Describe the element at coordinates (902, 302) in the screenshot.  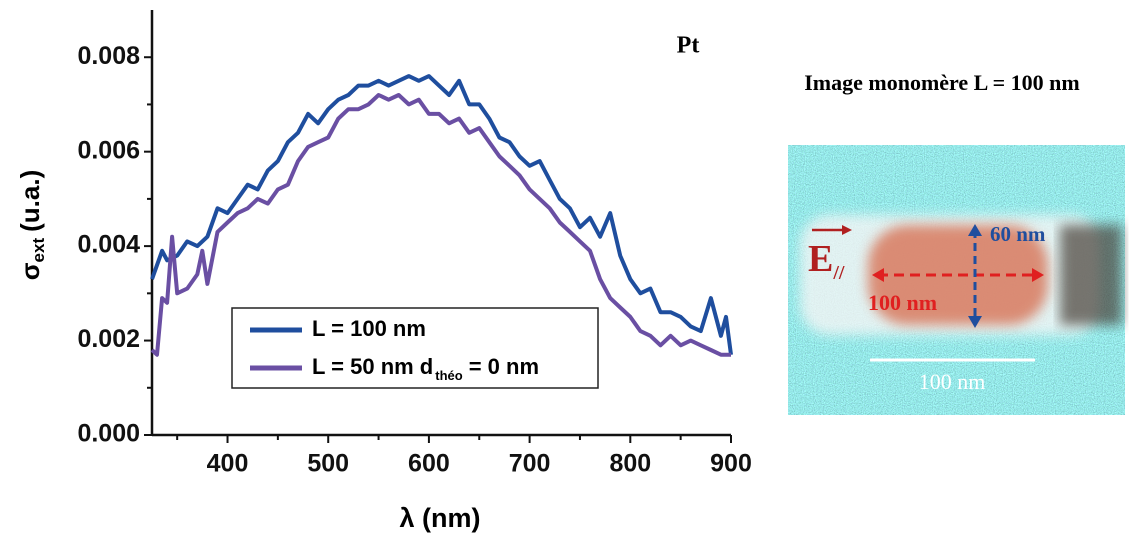
I see `length-label: 100 nm` at that location.